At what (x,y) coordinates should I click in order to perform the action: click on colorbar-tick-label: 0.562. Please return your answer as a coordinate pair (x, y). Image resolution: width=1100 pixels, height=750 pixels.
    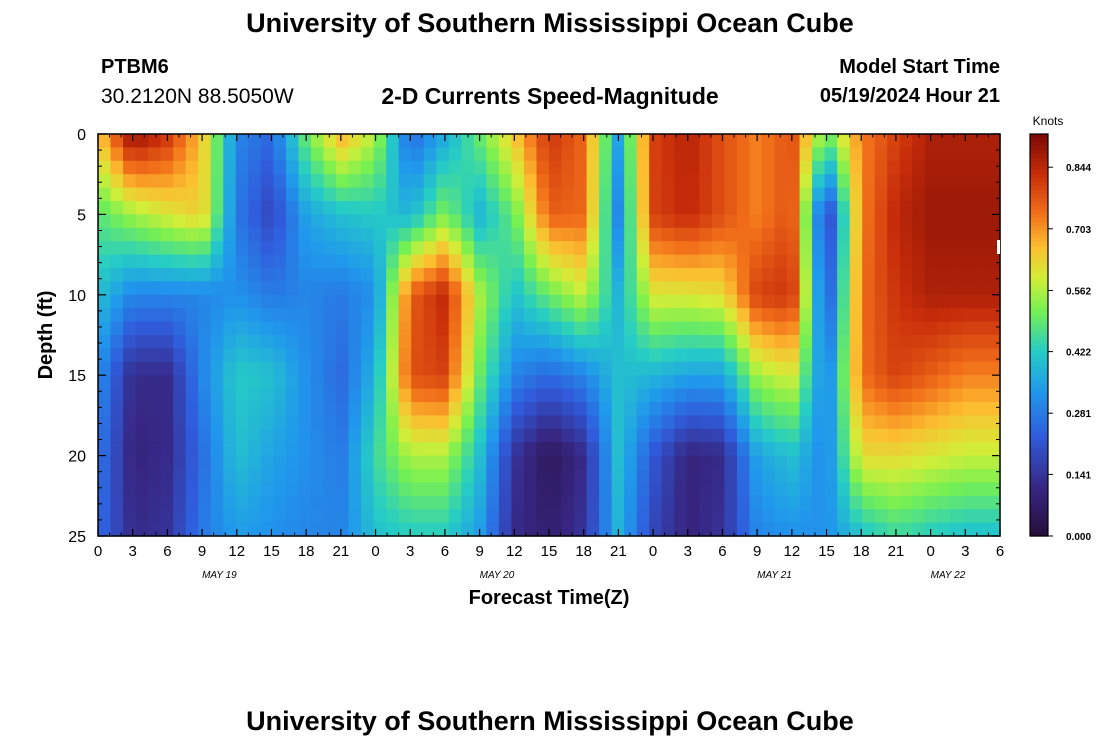
    Looking at the image, I should click on (1078, 291).